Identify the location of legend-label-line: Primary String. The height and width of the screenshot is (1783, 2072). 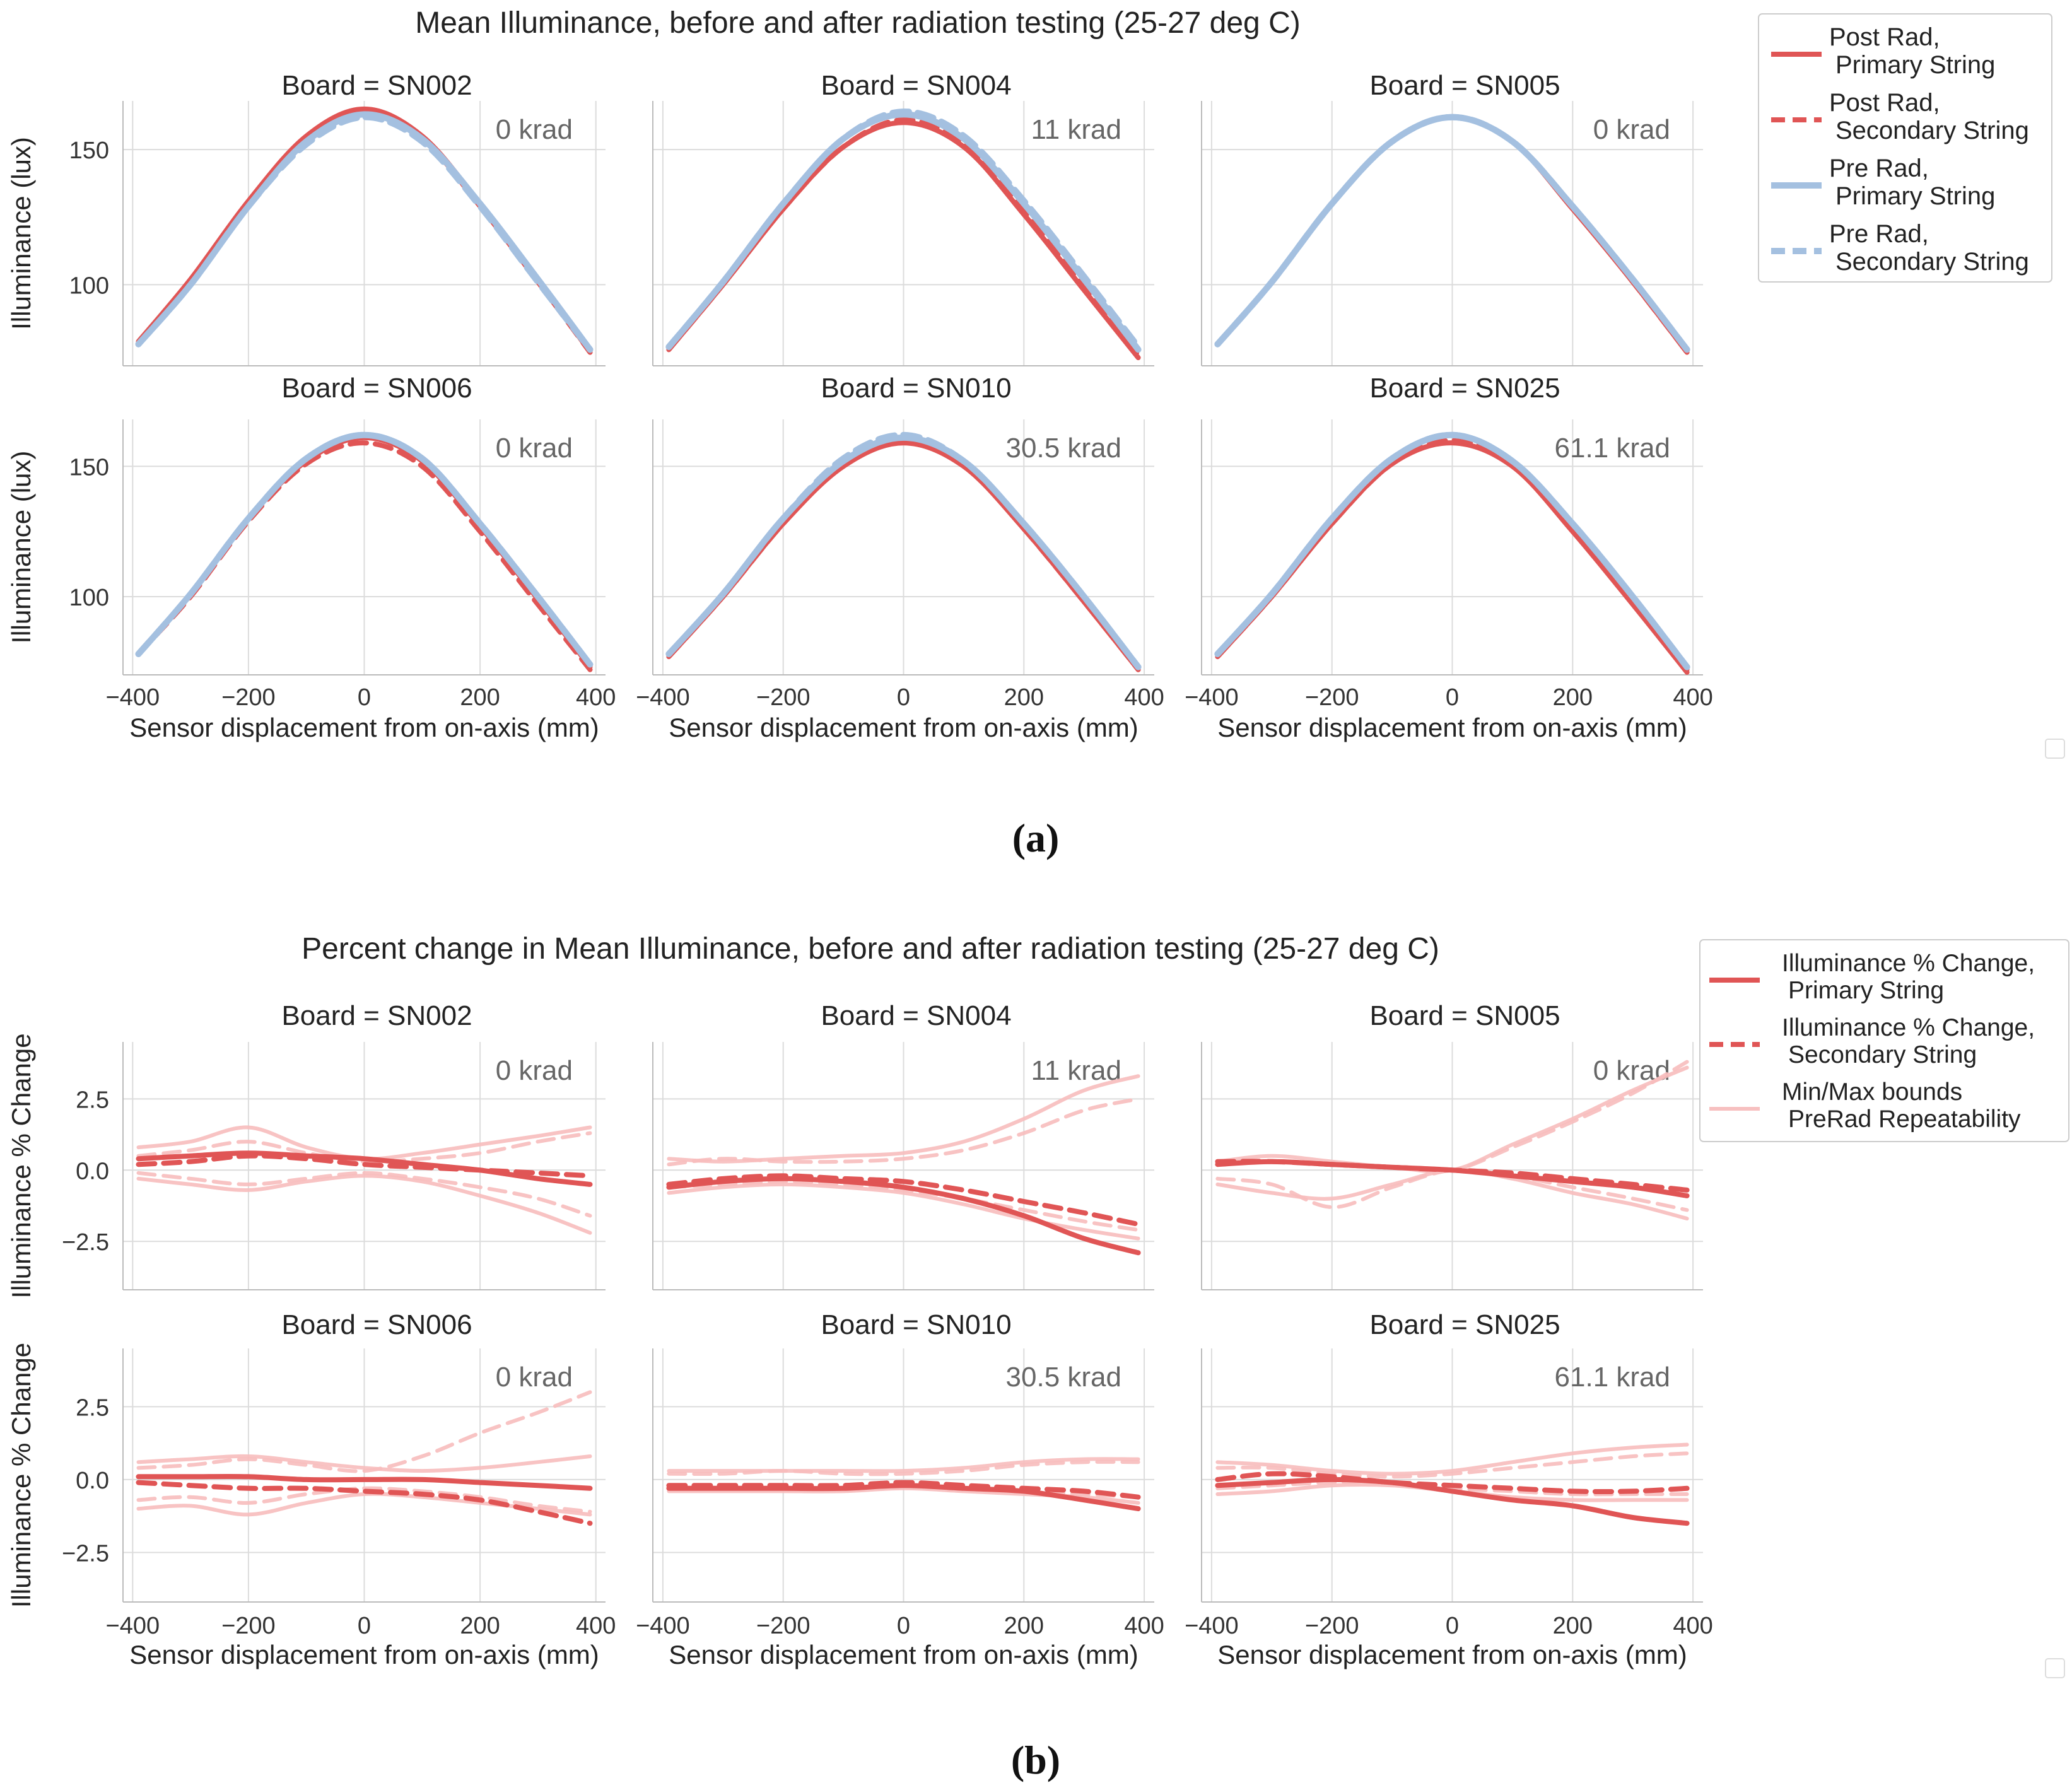
(1866, 990).